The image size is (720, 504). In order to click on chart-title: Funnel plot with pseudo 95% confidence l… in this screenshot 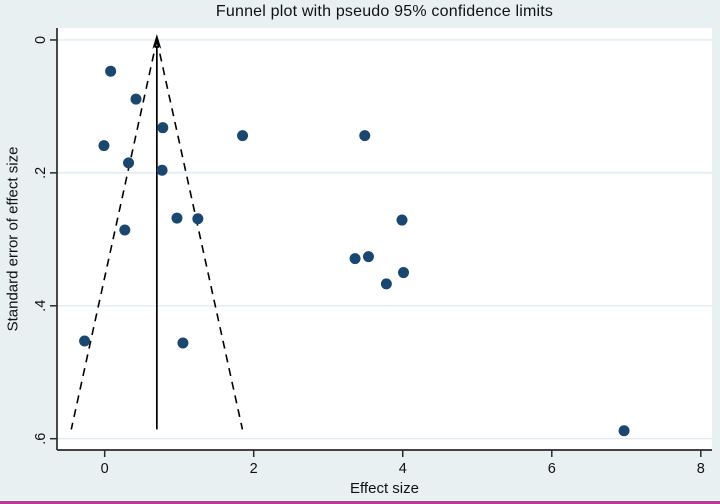, I will do `click(384, 11)`.